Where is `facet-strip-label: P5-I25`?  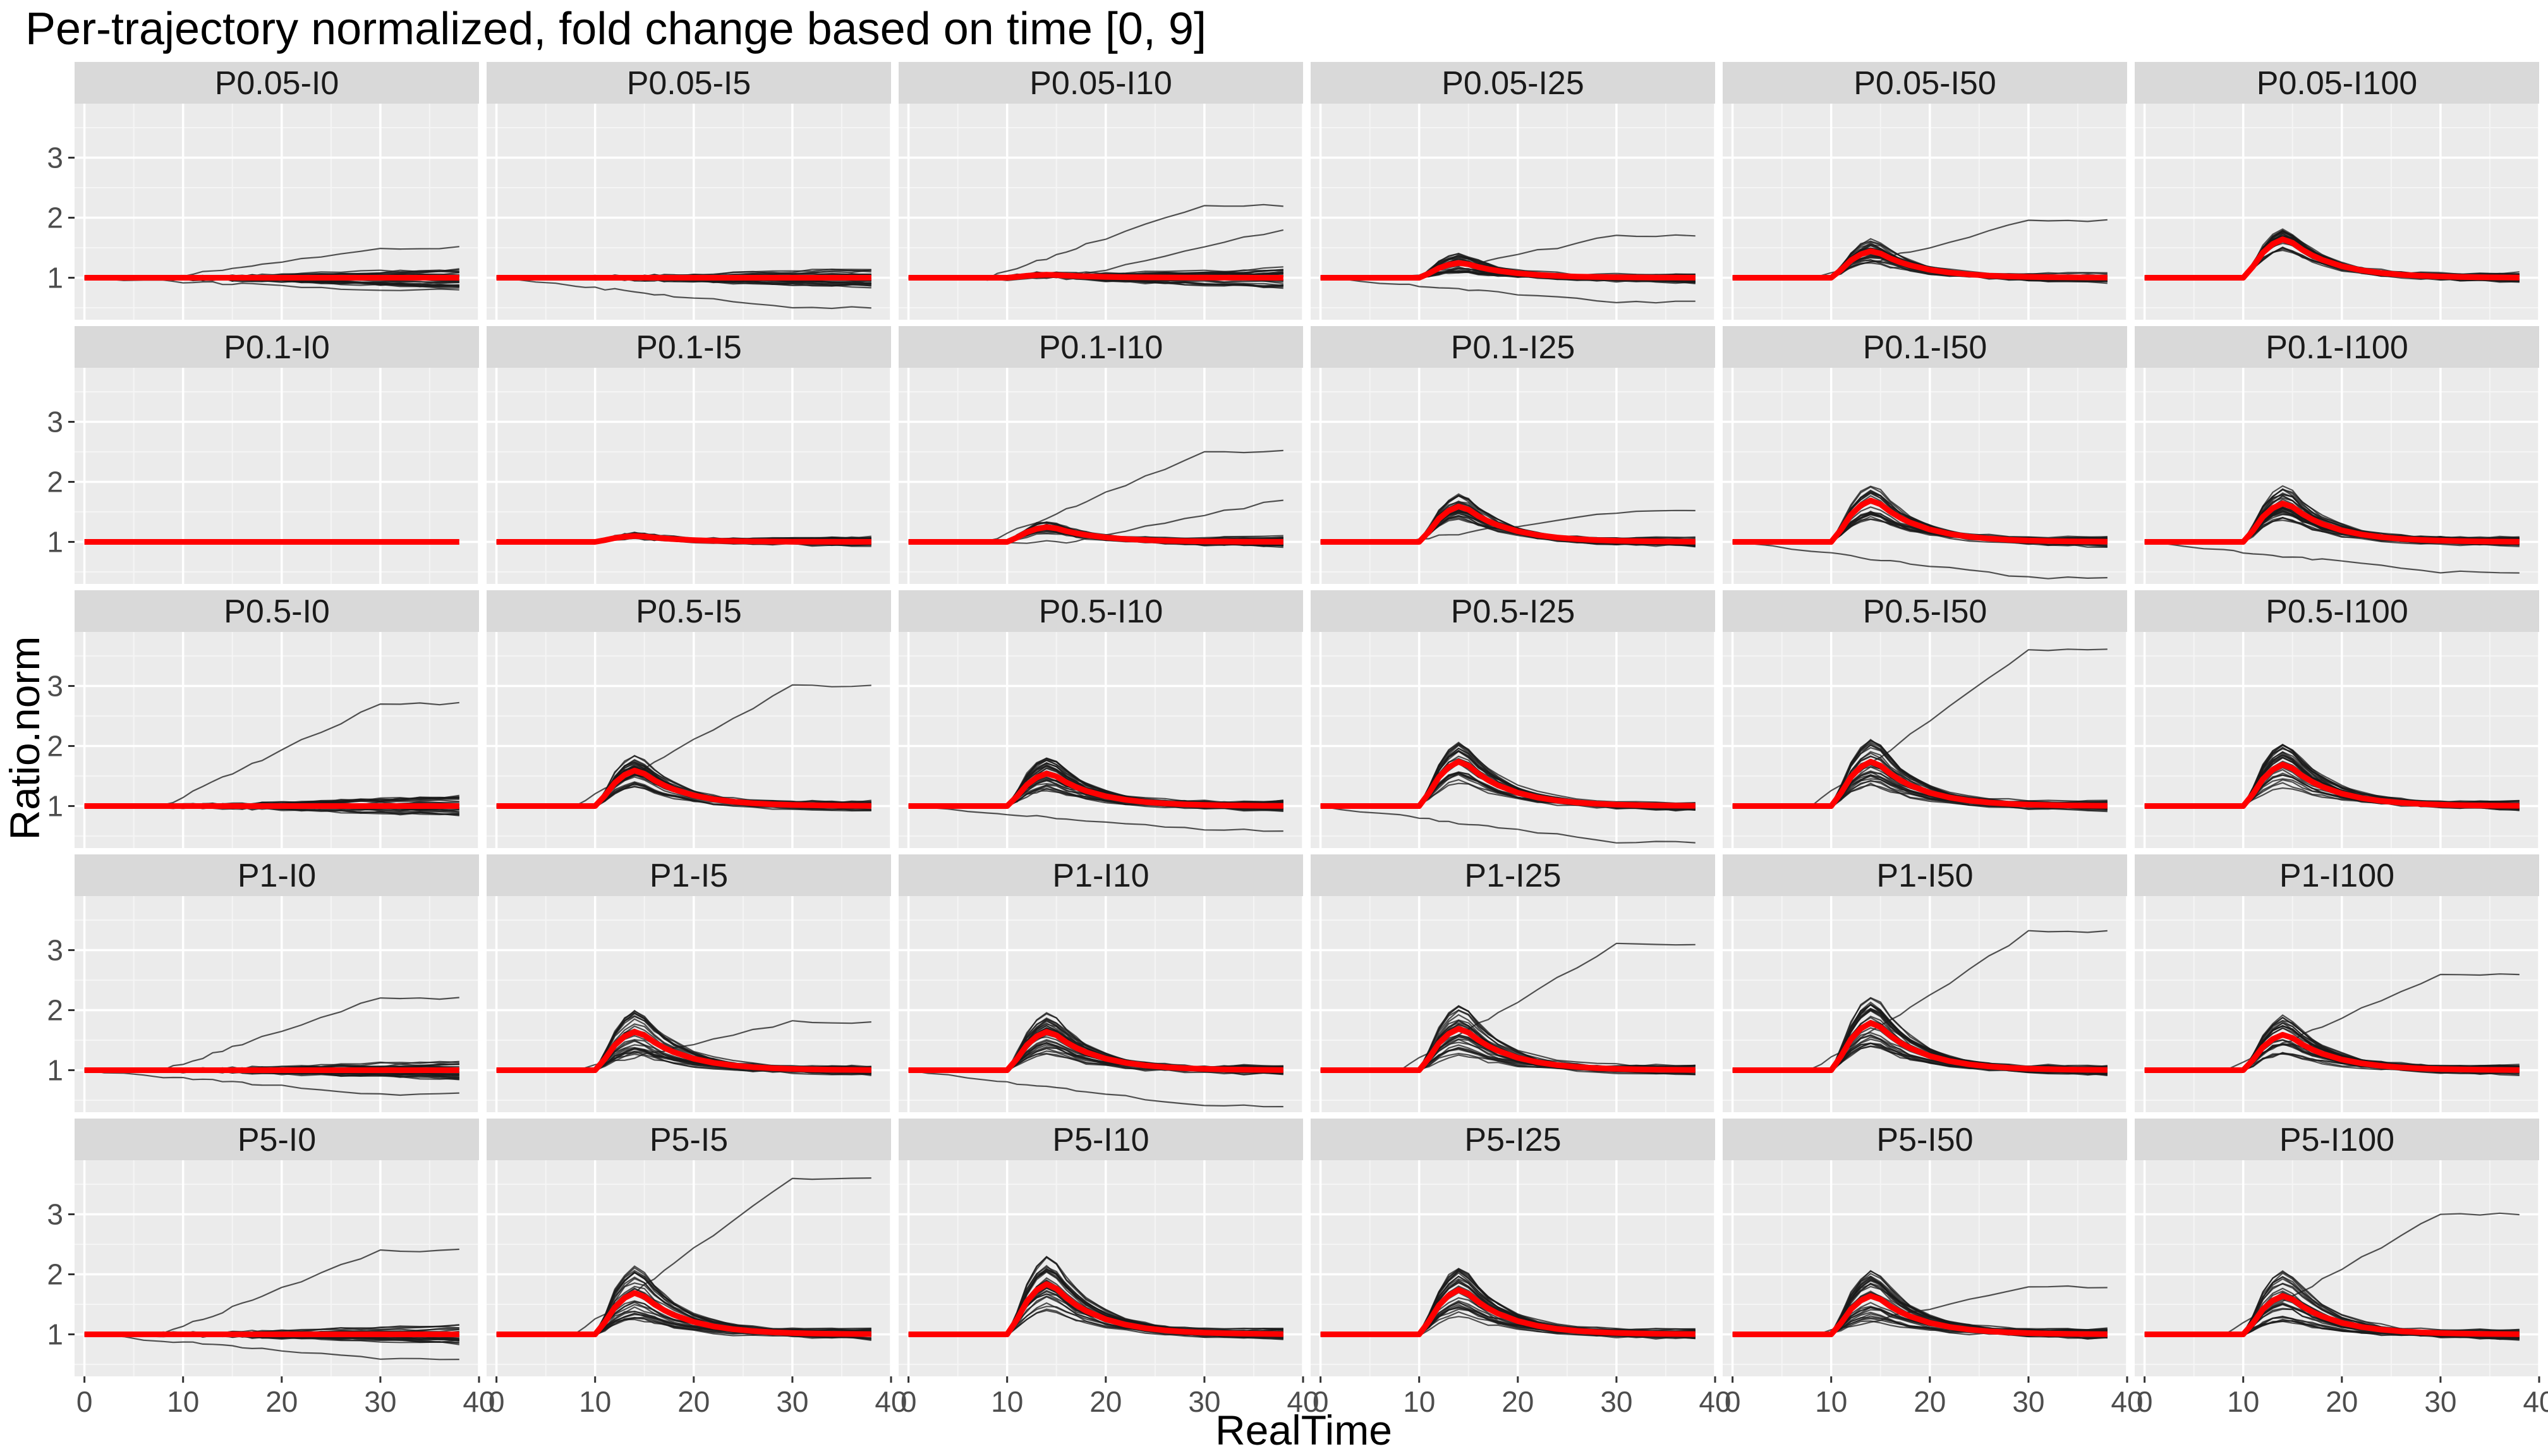 facet-strip-label: P5-I25 is located at coordinates (1512, 1140).